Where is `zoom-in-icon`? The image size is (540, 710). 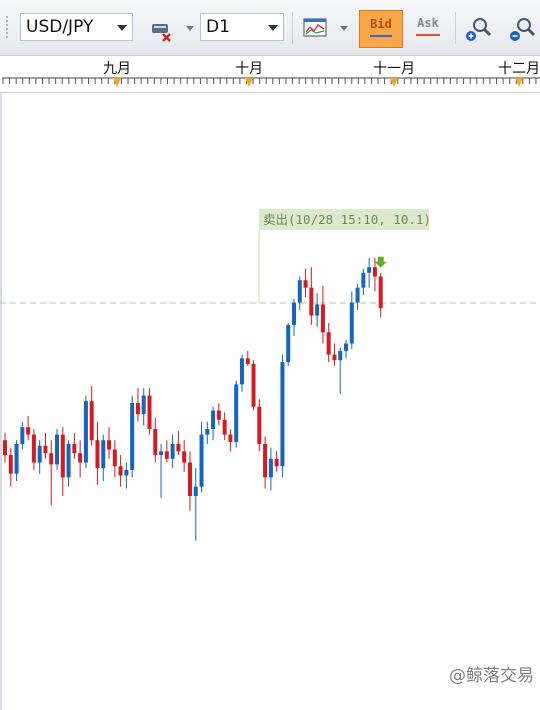 zoom-in-icon is located at coordinates (479, 29).